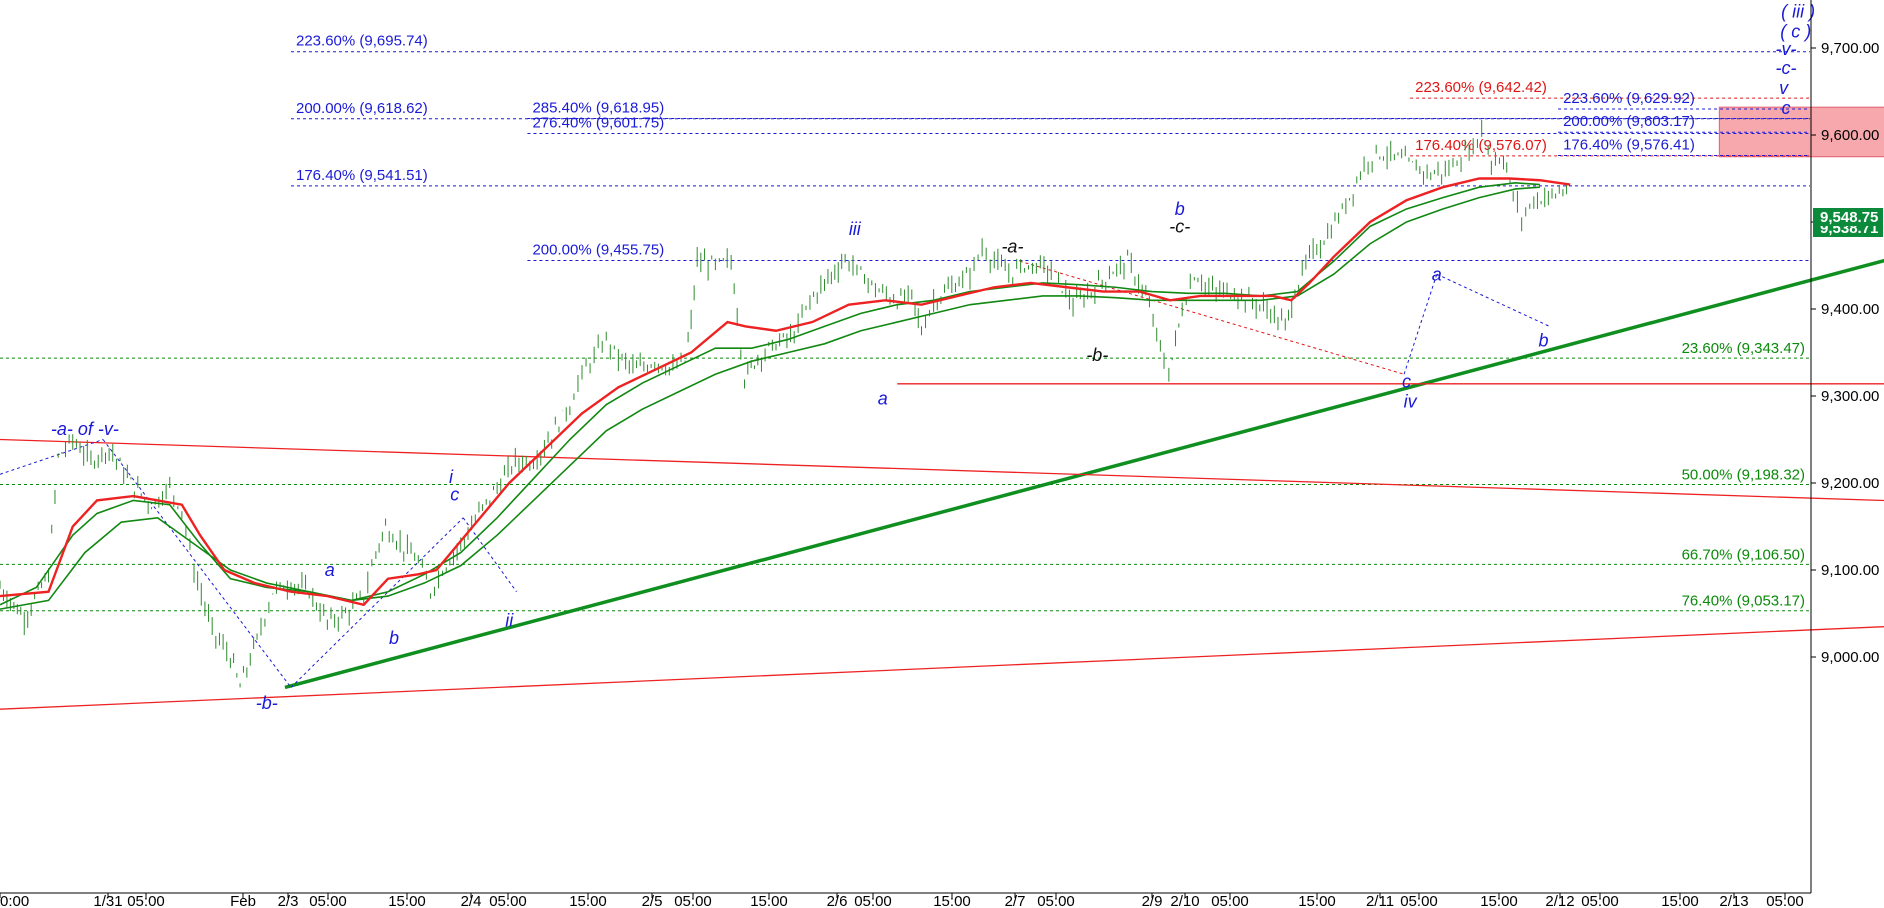  What do you see at coordinates (1184, 900) in the screenshot?
I see `x-tick-label: 2/10` at bounding box center [1184, 900].